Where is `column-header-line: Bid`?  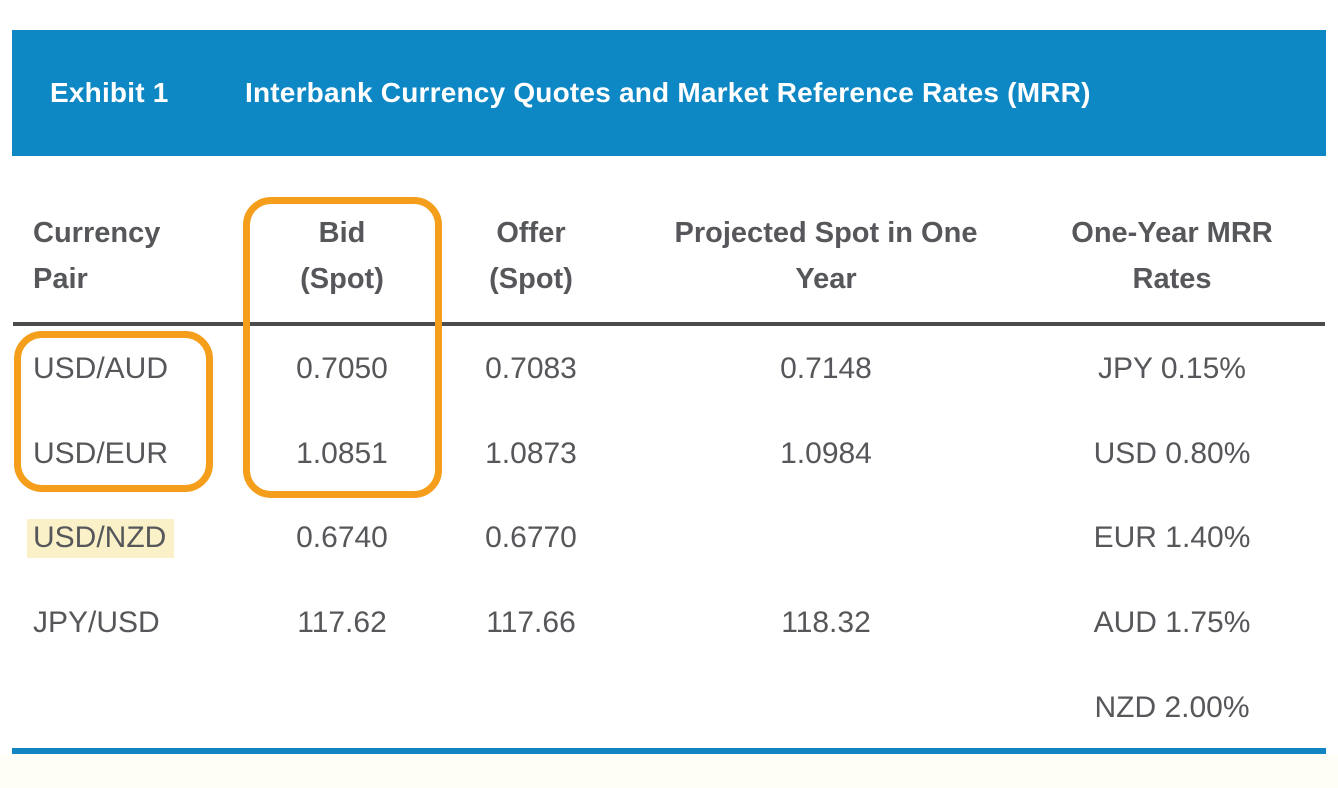
column-header-line: Bid is located at coordinates (342, 233).